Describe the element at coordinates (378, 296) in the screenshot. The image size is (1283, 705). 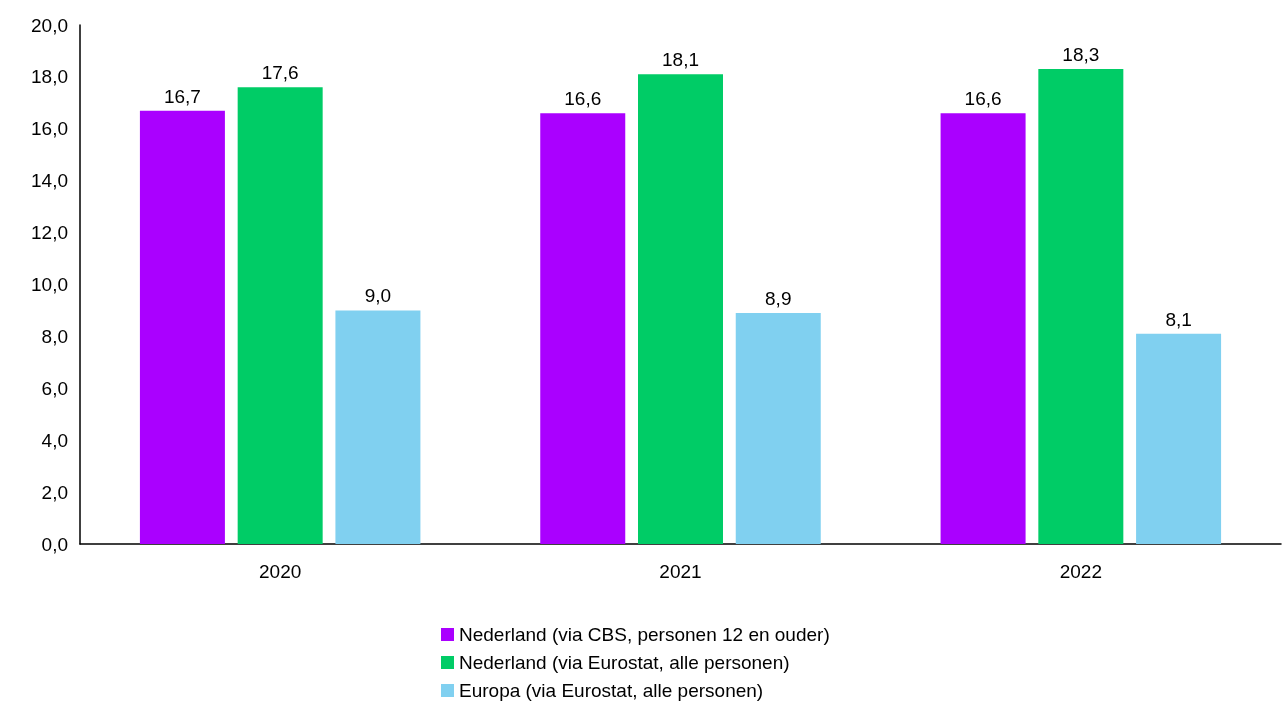
I see `data-label: 9,0` at that location.